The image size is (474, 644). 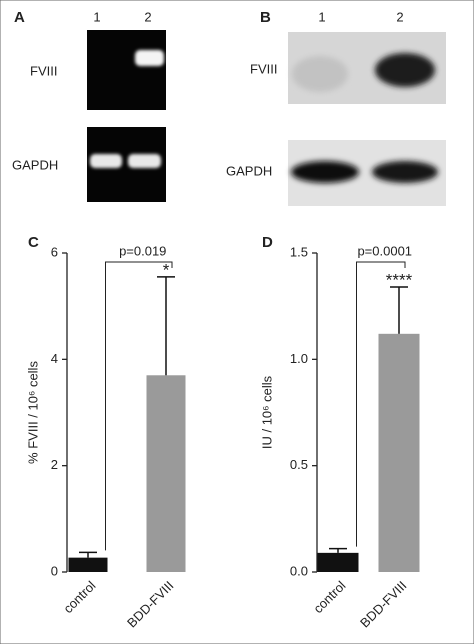 What do you see at coordinates (142, 250) in the screenshot?
I see `p-value: p=0.019` at bounding box center [142, 250].